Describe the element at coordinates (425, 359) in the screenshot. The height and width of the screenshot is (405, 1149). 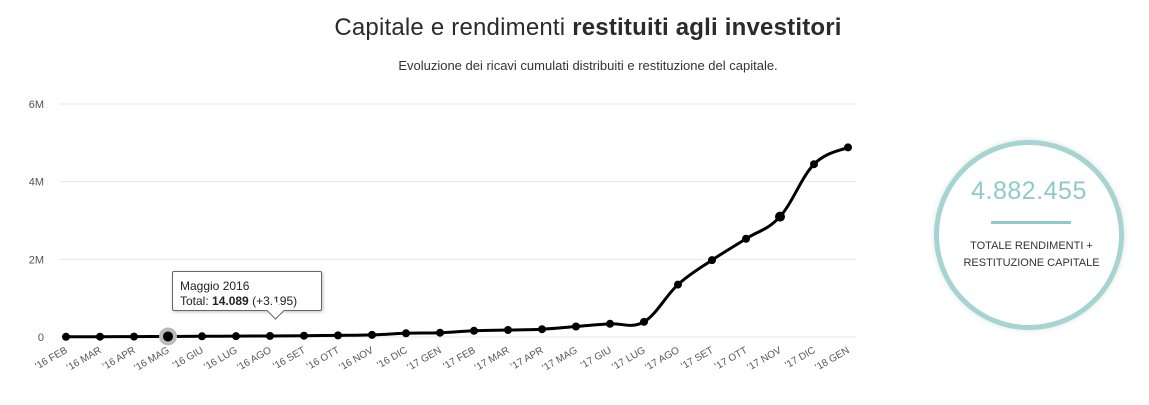
I see `x-tick-label: '17 GEN` at that location.